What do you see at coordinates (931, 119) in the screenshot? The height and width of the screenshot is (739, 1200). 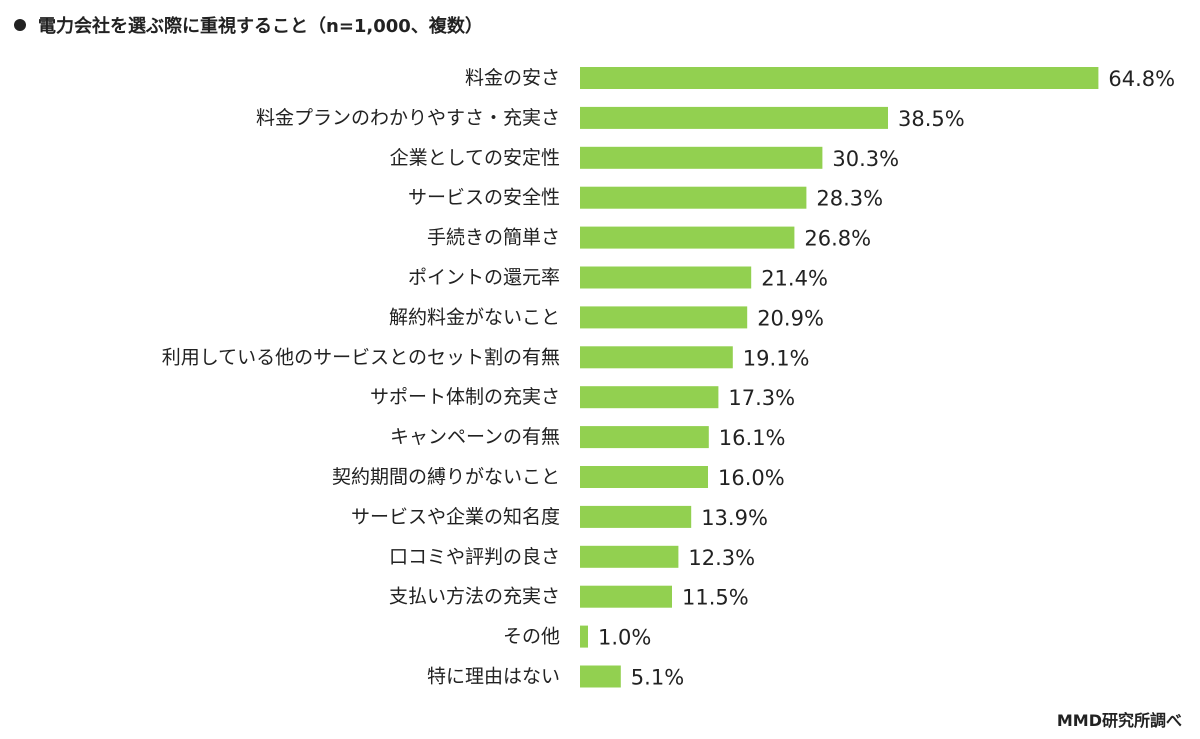 I see `value-label: 38.5%` at bounding box center [931, 119].